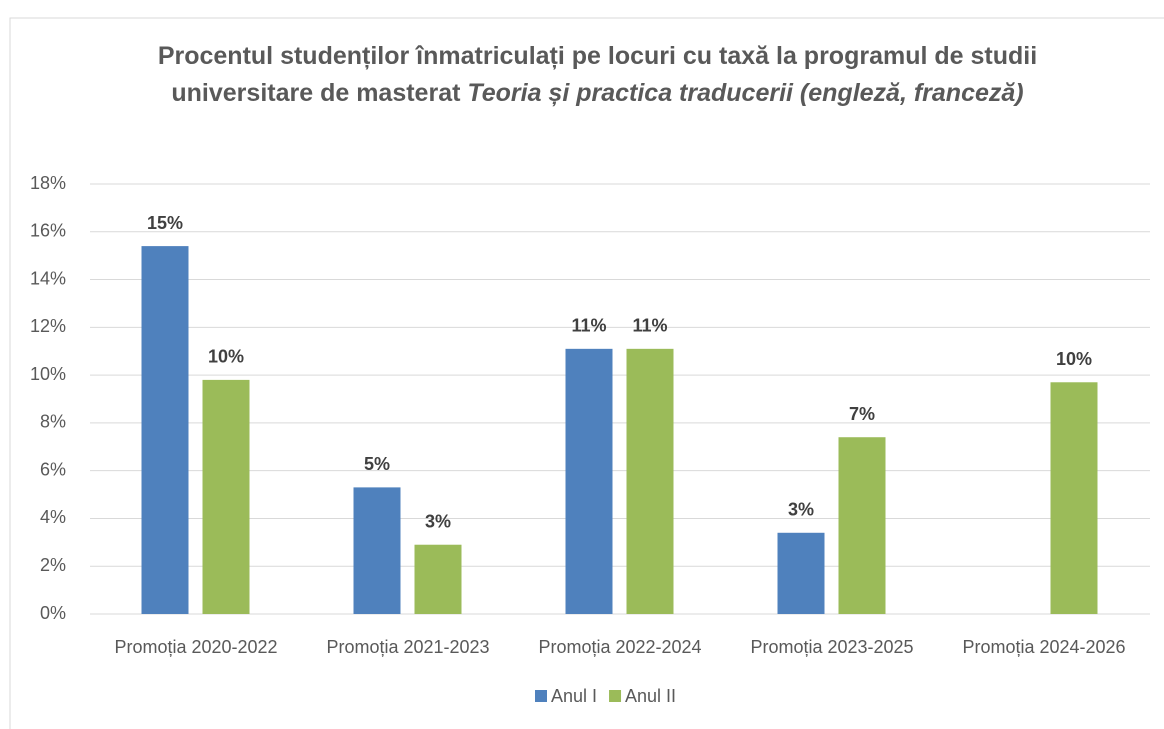 This screenshot has height=729, width=1164. Describe the element at coordinates (48, 374) in the screenshot. I see `y-tick-label: 10%` at that location.